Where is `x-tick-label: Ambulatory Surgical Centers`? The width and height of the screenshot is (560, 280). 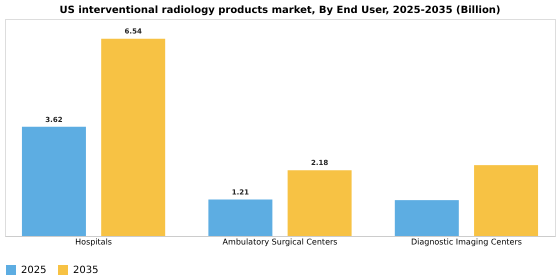 x-tick-label: Ambulatory Surgical Centers is located at coordinates (280, 242).